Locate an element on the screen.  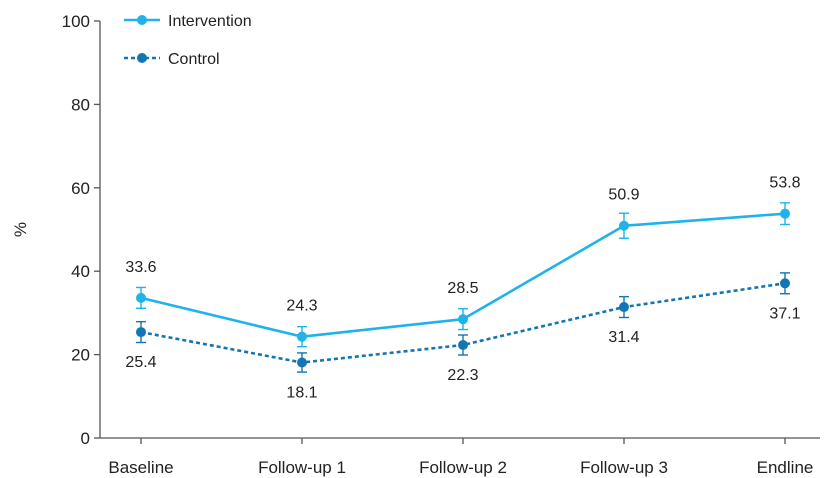
x-tick-label: Follow-up 1 is located at coordinates (302, 467).